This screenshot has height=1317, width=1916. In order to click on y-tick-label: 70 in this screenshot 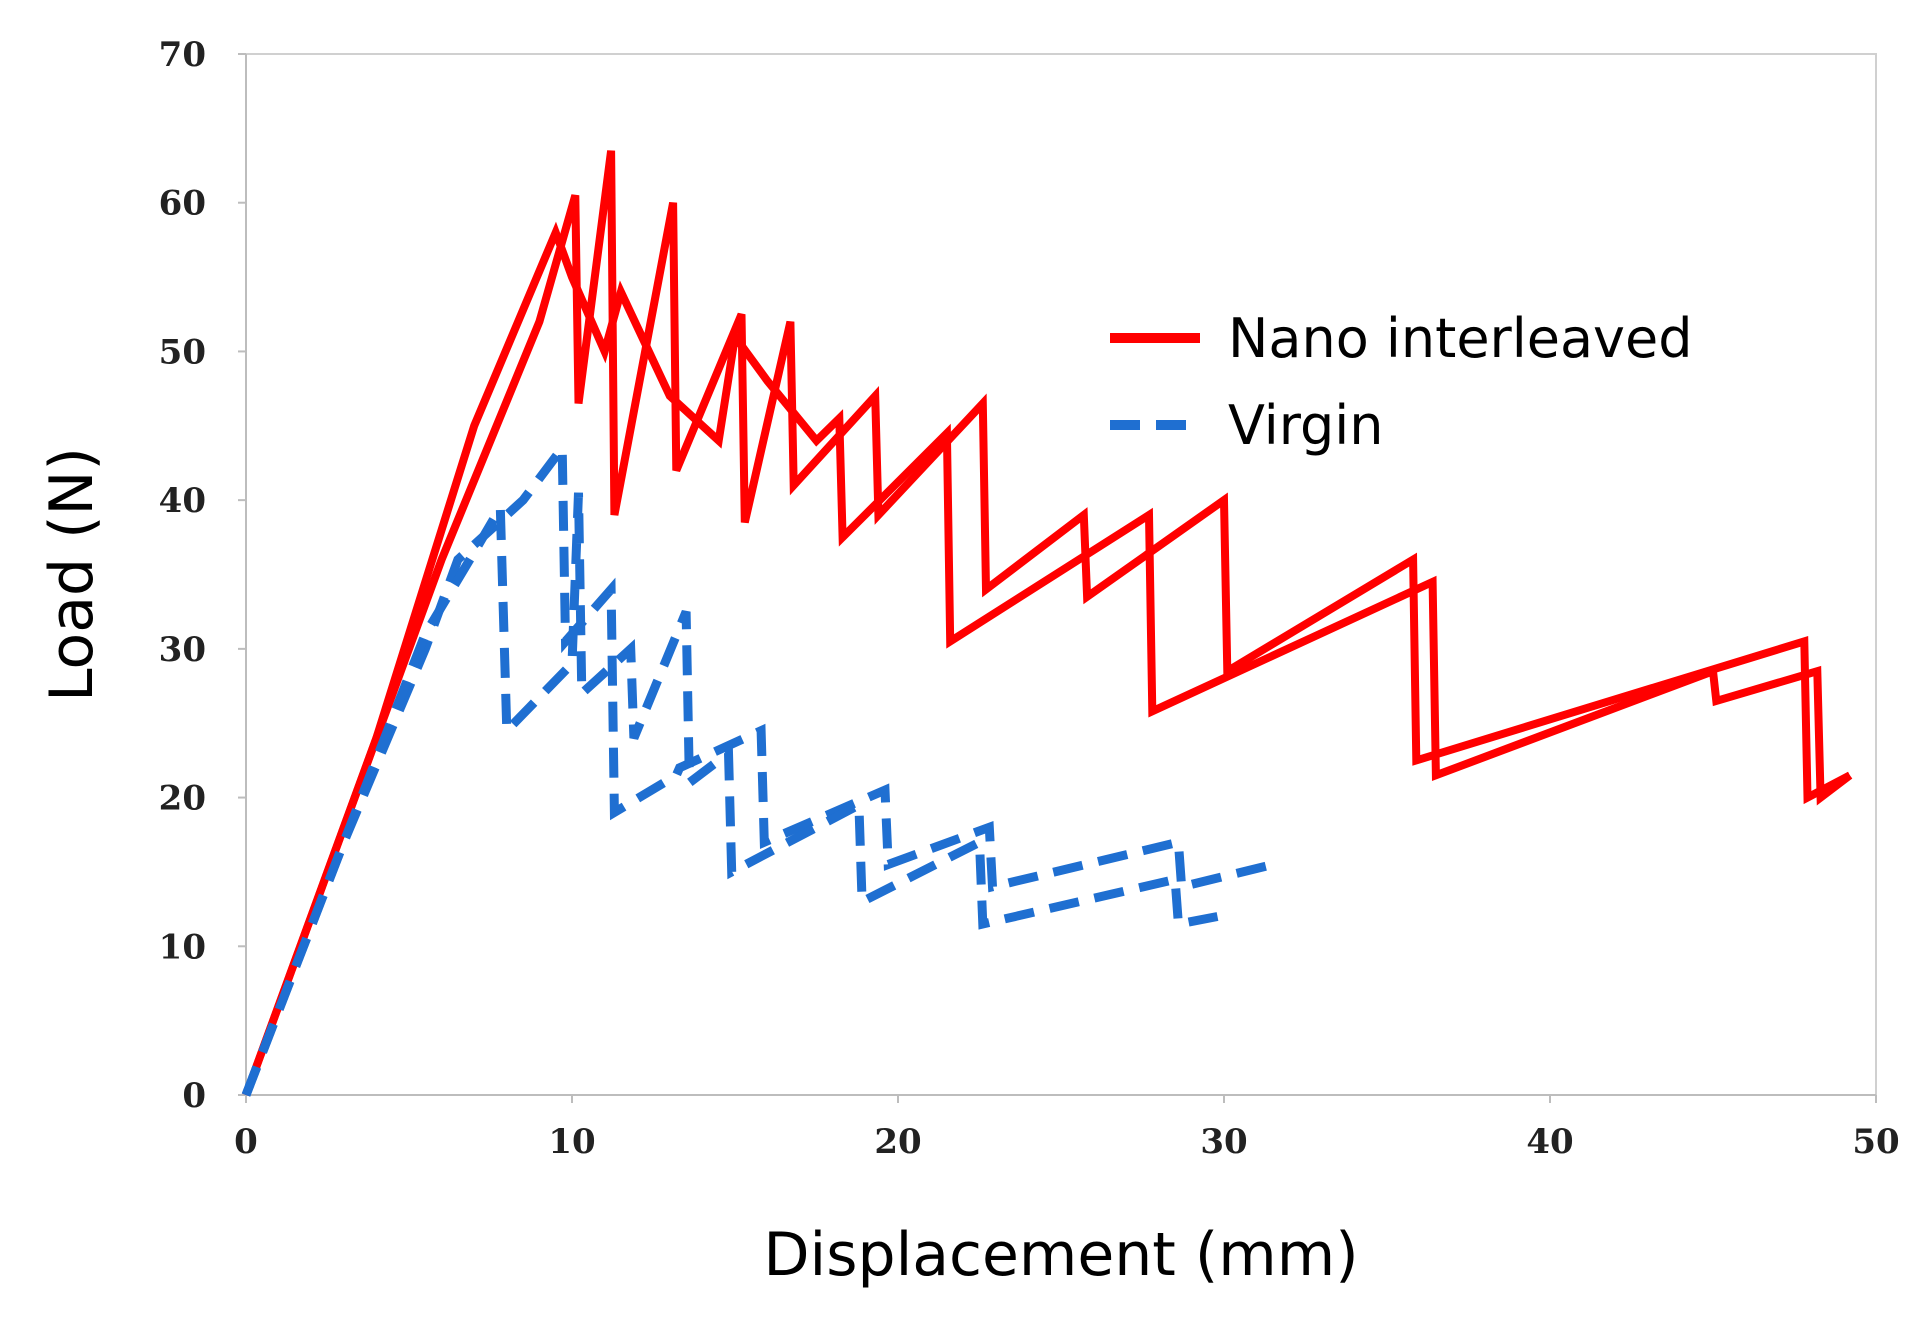, I will do `click(182, 55)`.